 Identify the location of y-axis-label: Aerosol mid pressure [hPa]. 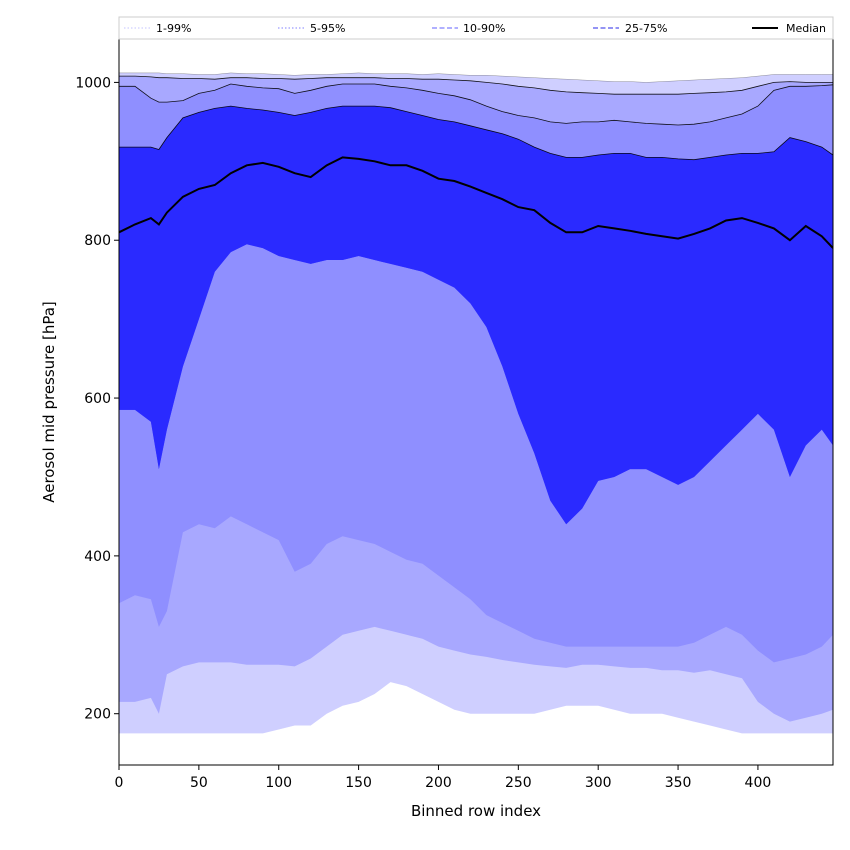
(49, 402).